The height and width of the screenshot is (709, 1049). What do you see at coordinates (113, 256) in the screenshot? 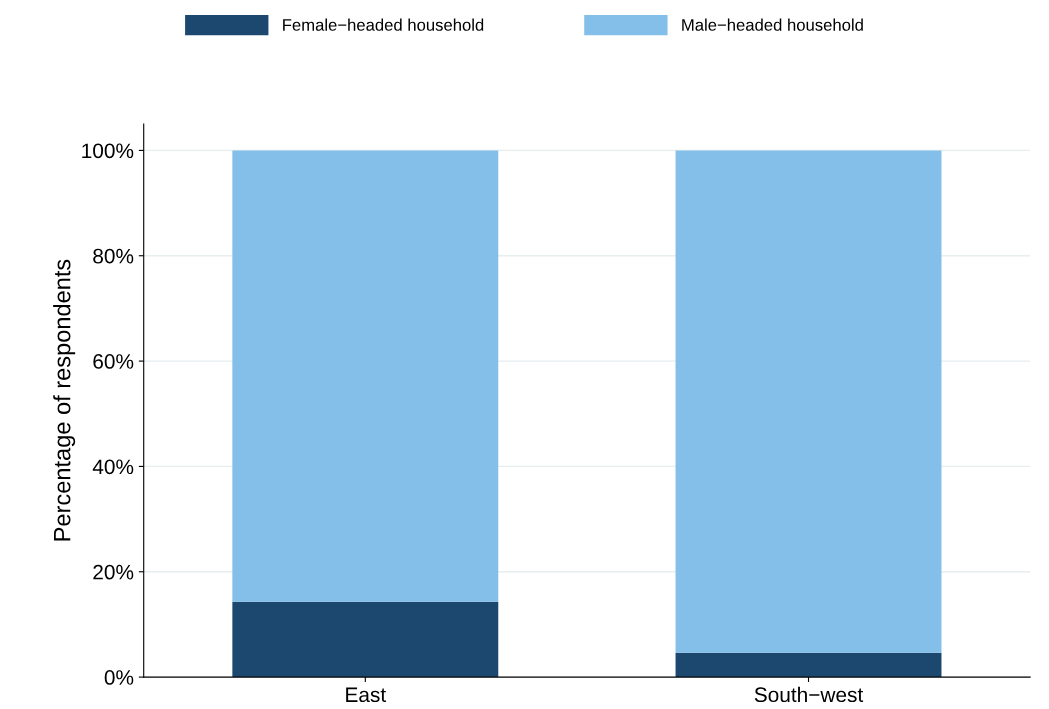
I see `y-tick-label: 80%` at bounding box center [113, 256].